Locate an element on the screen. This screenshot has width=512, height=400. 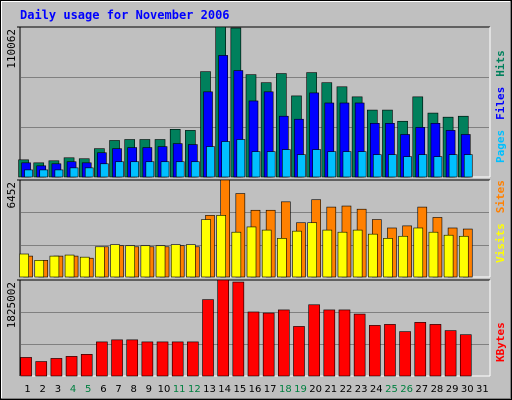
x-tick-label: 2 is located at coordinates (43, 389).